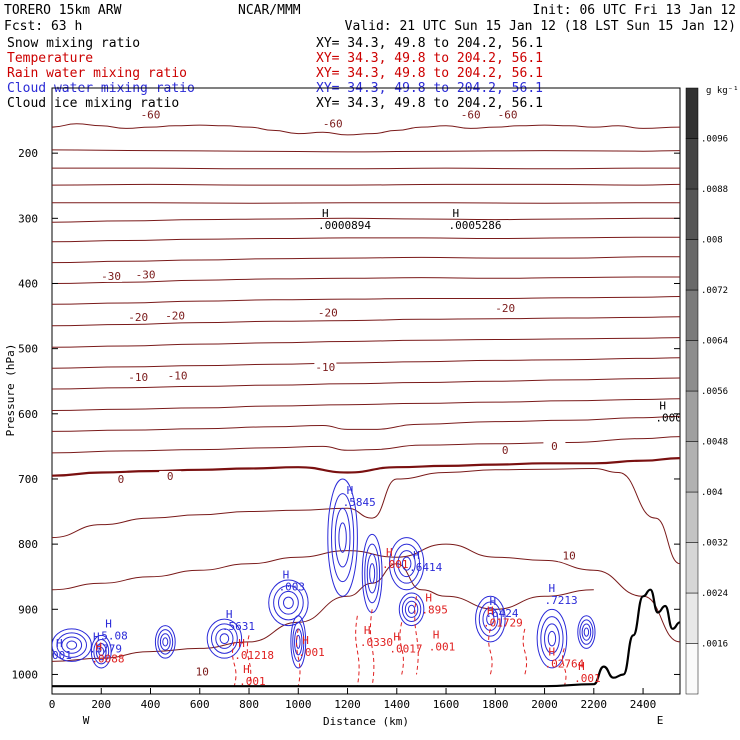 The width and height of the screenshot is (740, 740). I want to click on temperature-label-1: -60, so click(333, 123).